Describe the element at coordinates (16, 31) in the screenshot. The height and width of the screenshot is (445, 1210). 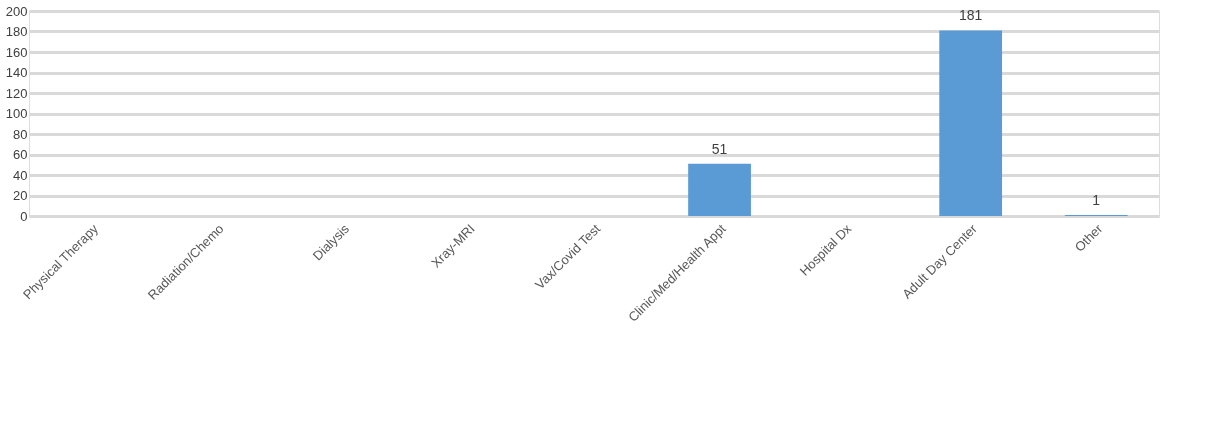
I see `y-tick-label: 180` at that location.